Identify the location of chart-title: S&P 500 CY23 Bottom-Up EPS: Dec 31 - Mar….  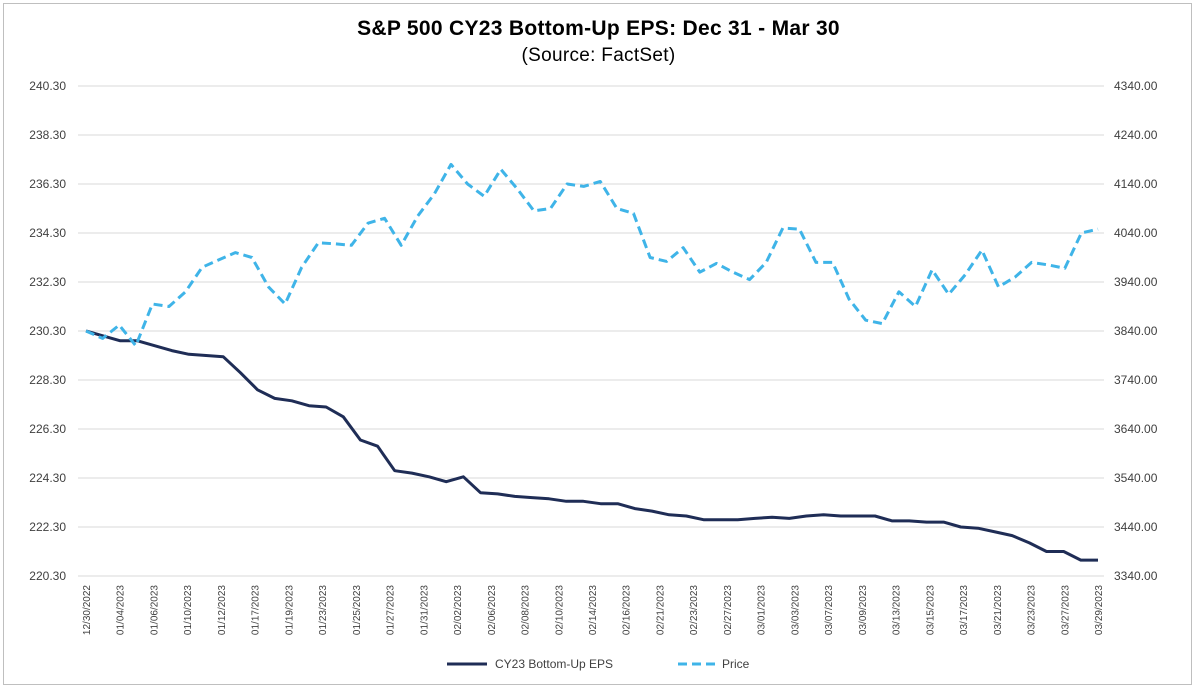
(598, 28).